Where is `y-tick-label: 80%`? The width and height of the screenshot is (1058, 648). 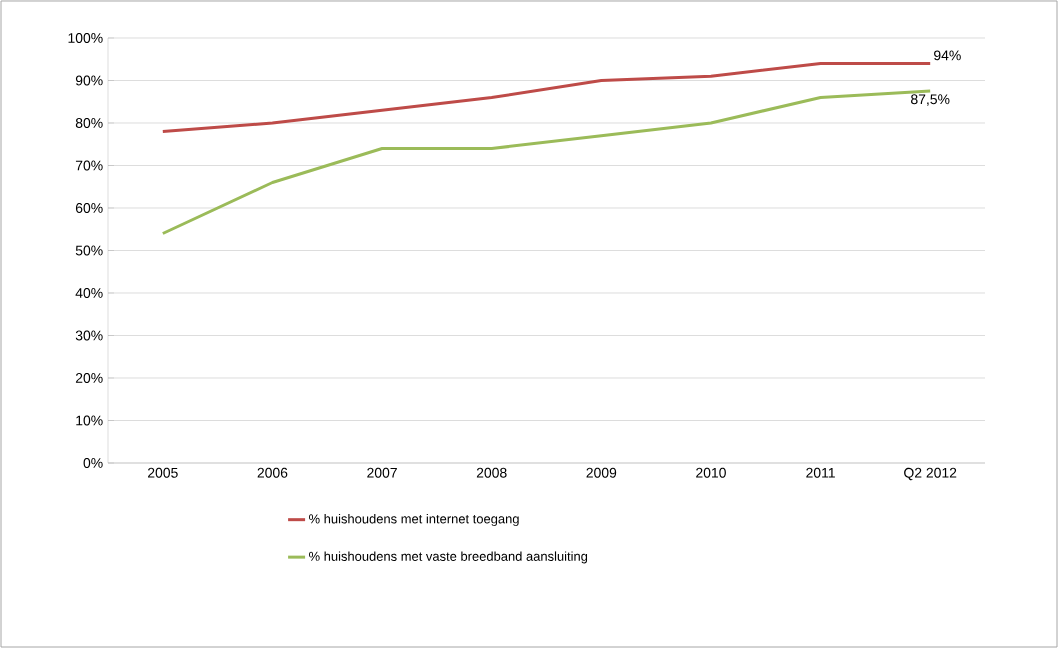
y-tick-label: 80% is located at coordinates (89, 123).